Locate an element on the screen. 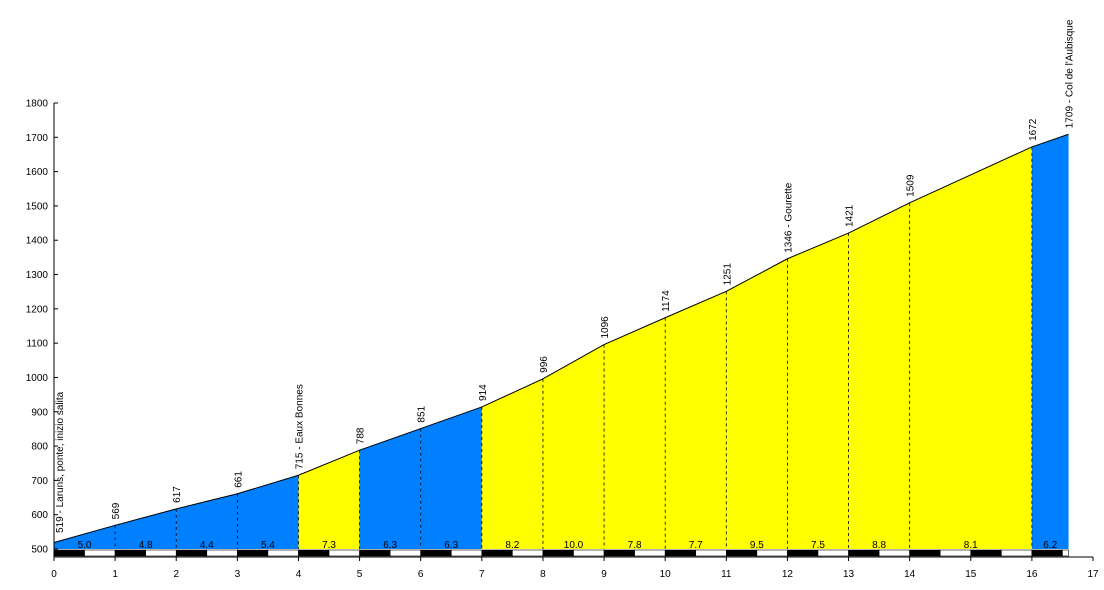  gradient-label: 4.8 is located at coordinates (146, 545).